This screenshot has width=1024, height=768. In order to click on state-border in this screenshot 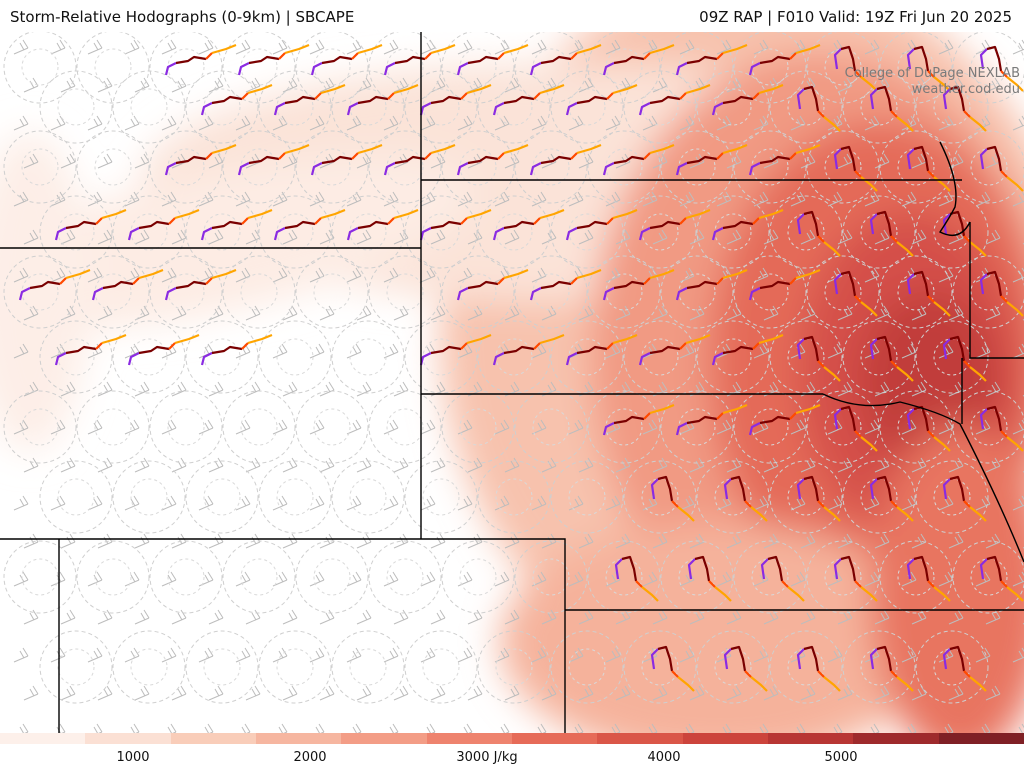, I will do `click(283, 641)`.